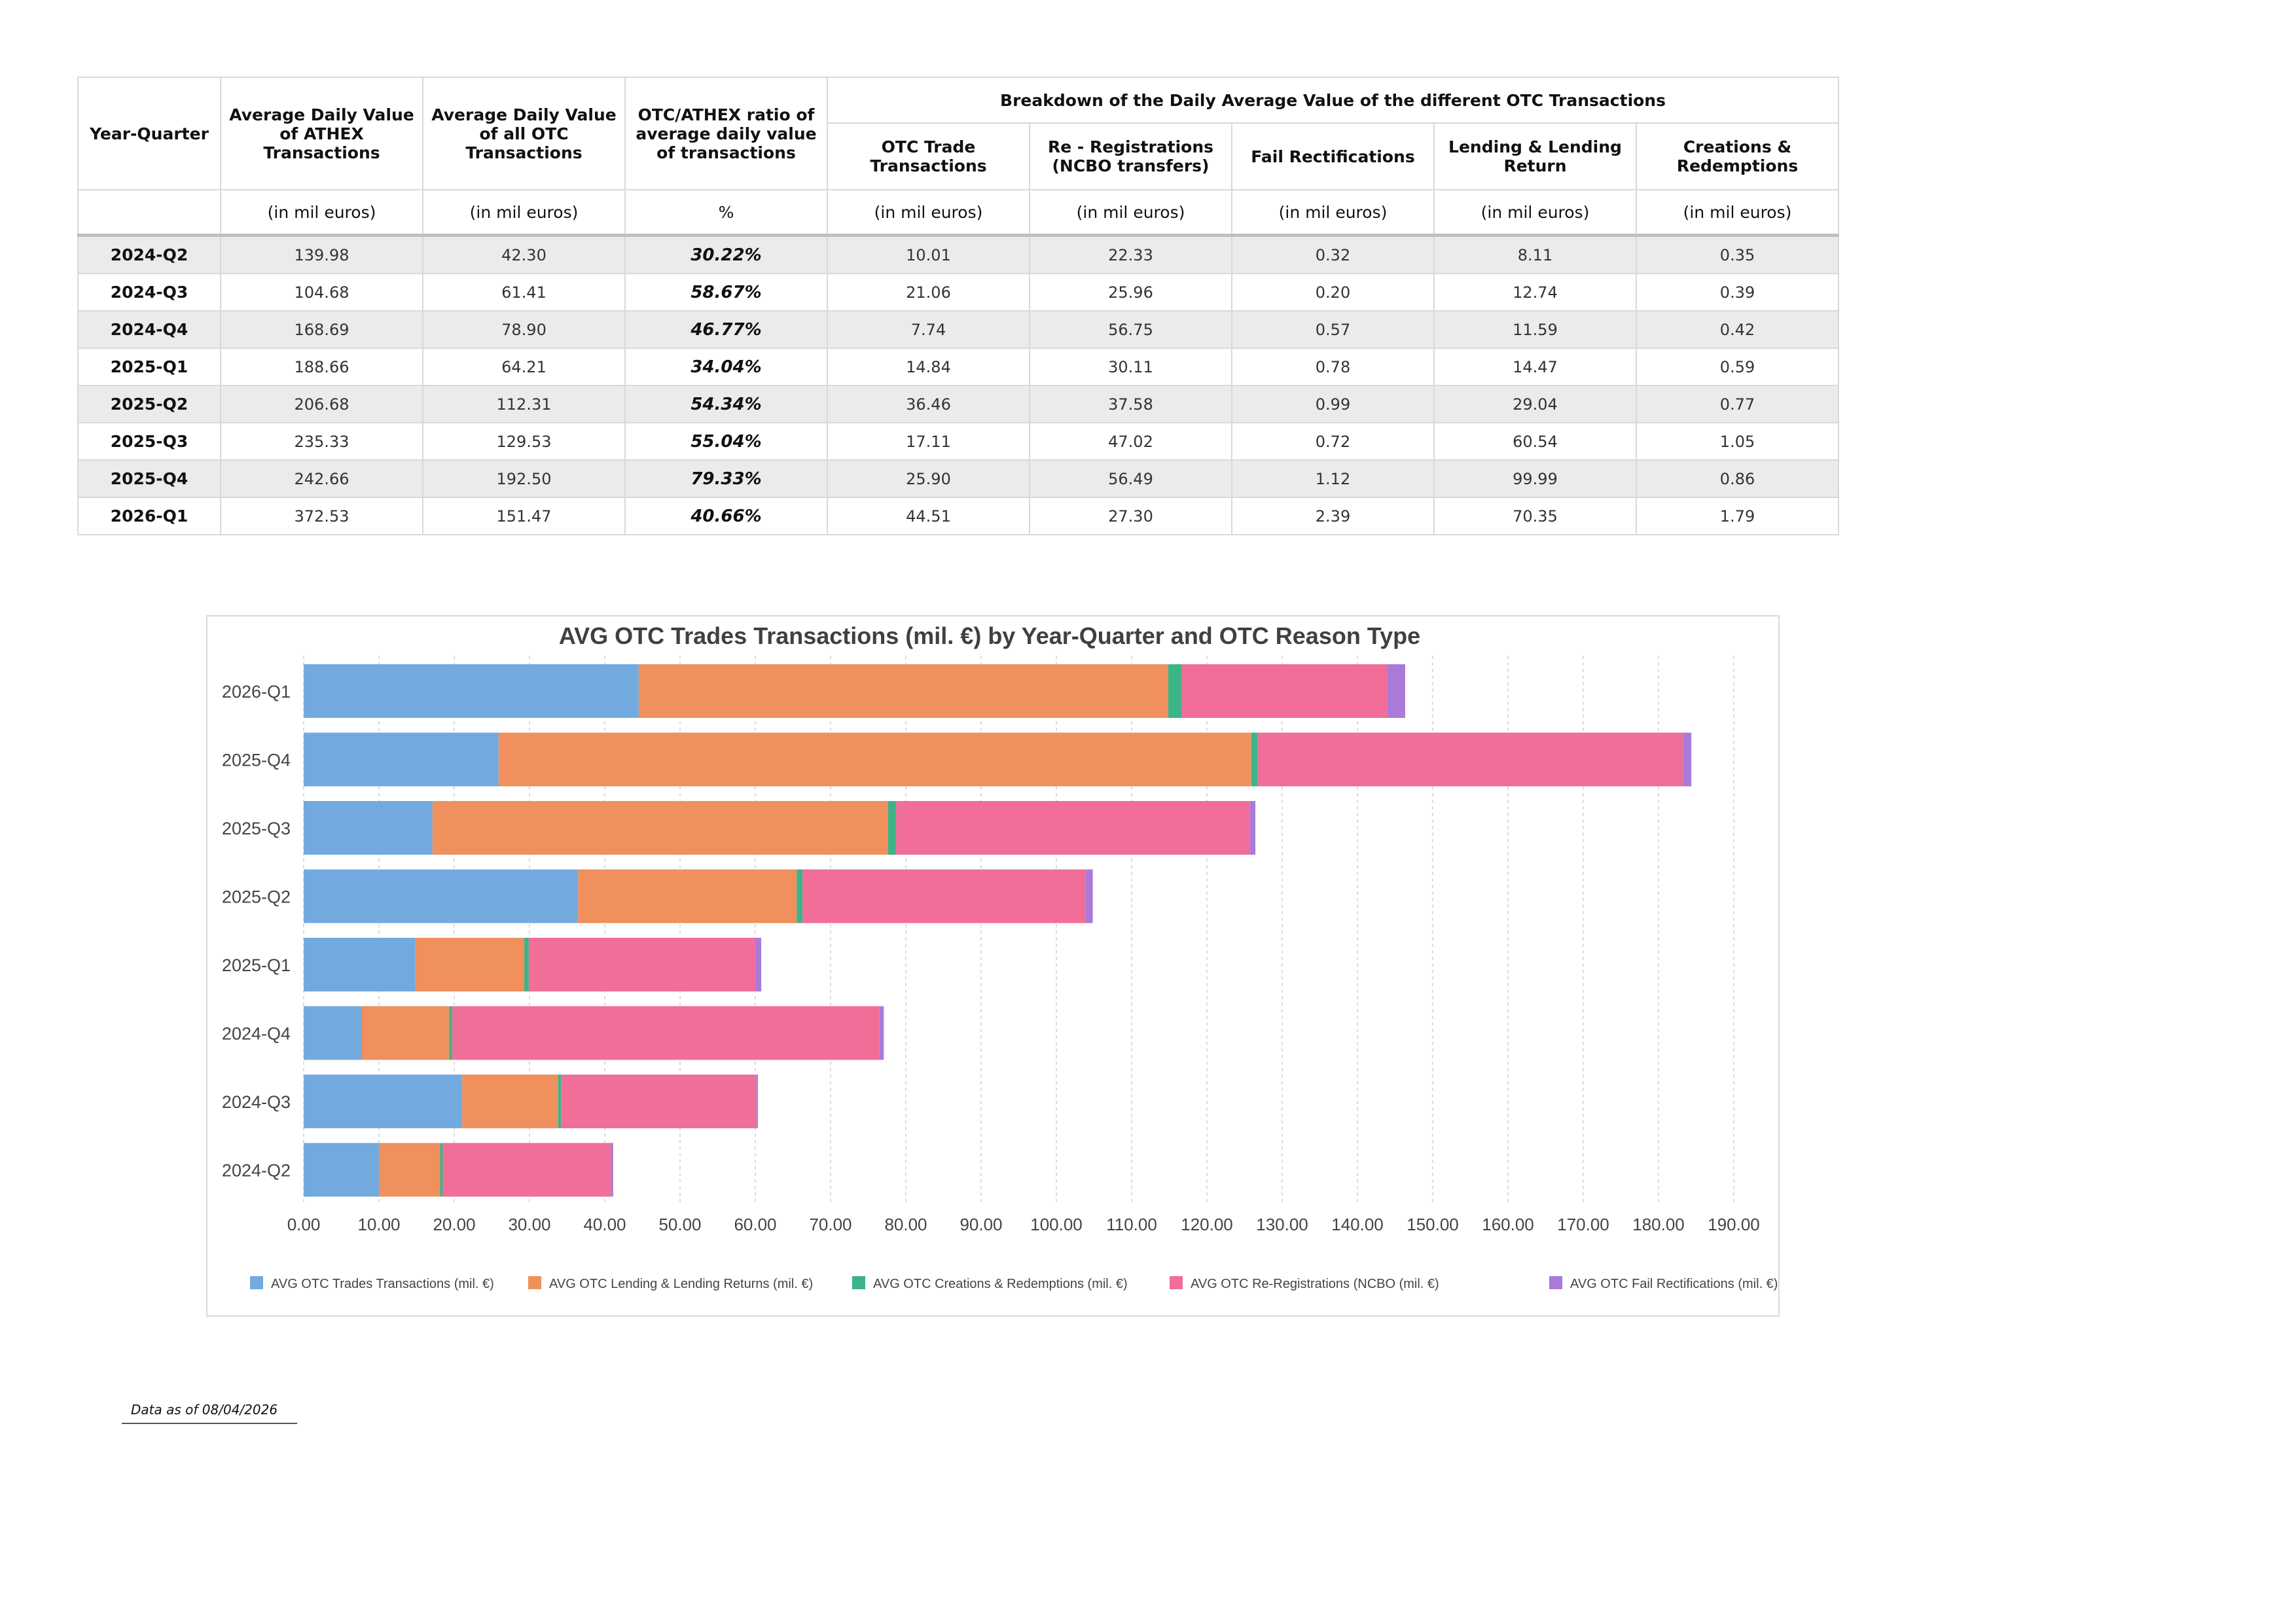 The height and width of the screenshot is (1623, 2296). Describe the element at coordinates (1130, 441) in the screenshot. I see `table-cell-rereg: 47.02` at that location.